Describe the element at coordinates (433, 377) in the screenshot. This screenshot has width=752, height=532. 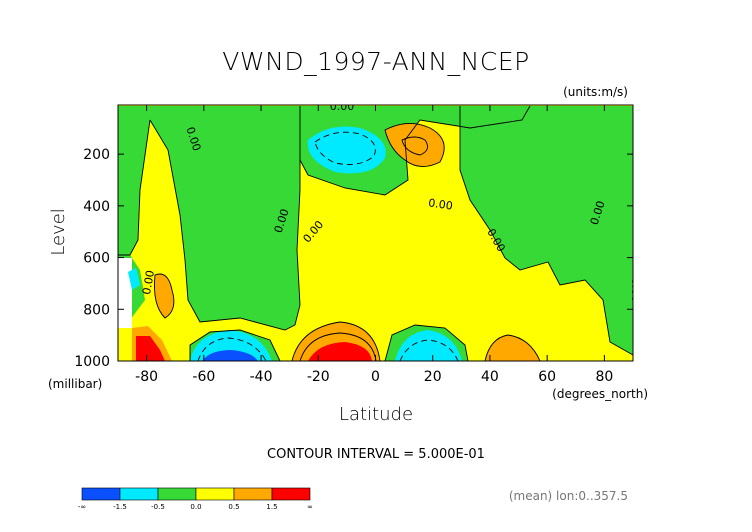
I see `x-tick-label: 20` at that location.